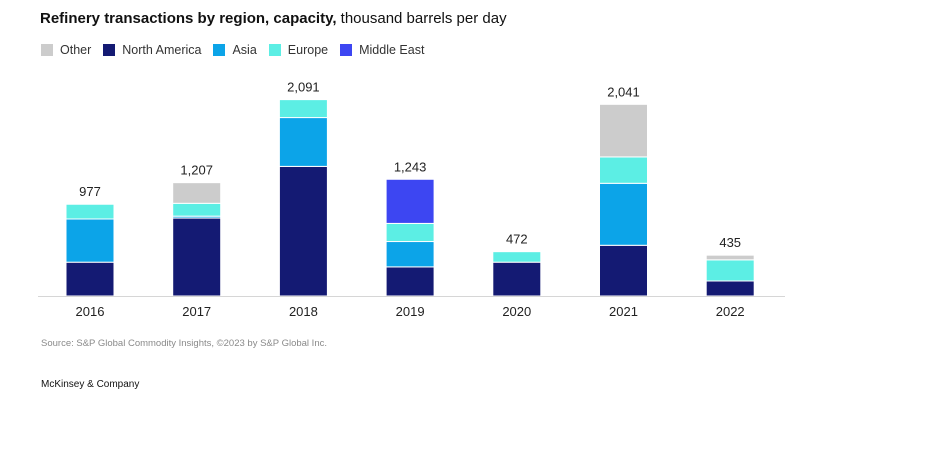 The image size is (933, 462). What do you see at coordinates (303, 142) in the screenshot?
I see `bar-segment-2018-asia` at bounding box center [303, 142].